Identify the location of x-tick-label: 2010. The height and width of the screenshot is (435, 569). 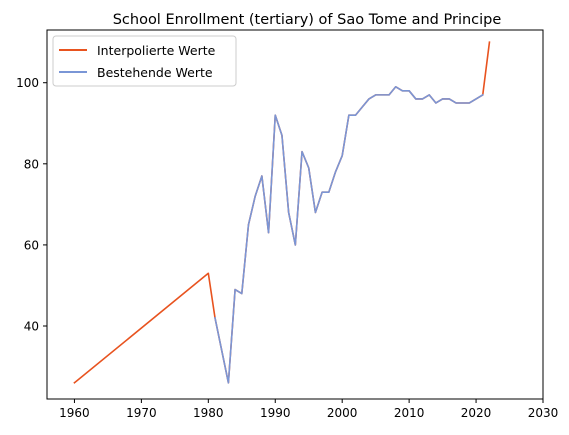
(409, 413).